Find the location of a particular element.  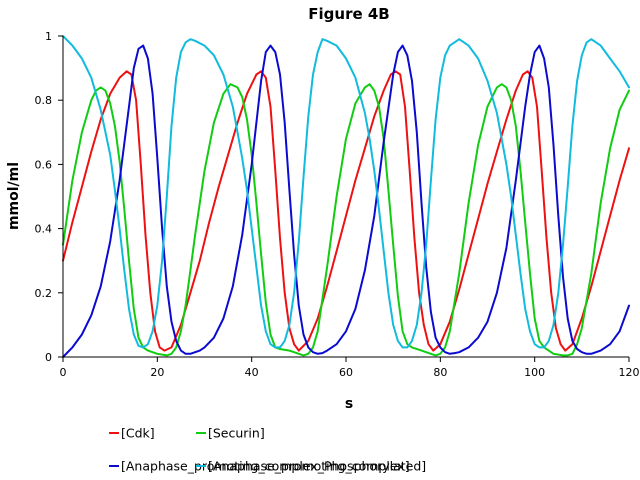

y-tick-label: 0 is located at coordinates (48, 357).